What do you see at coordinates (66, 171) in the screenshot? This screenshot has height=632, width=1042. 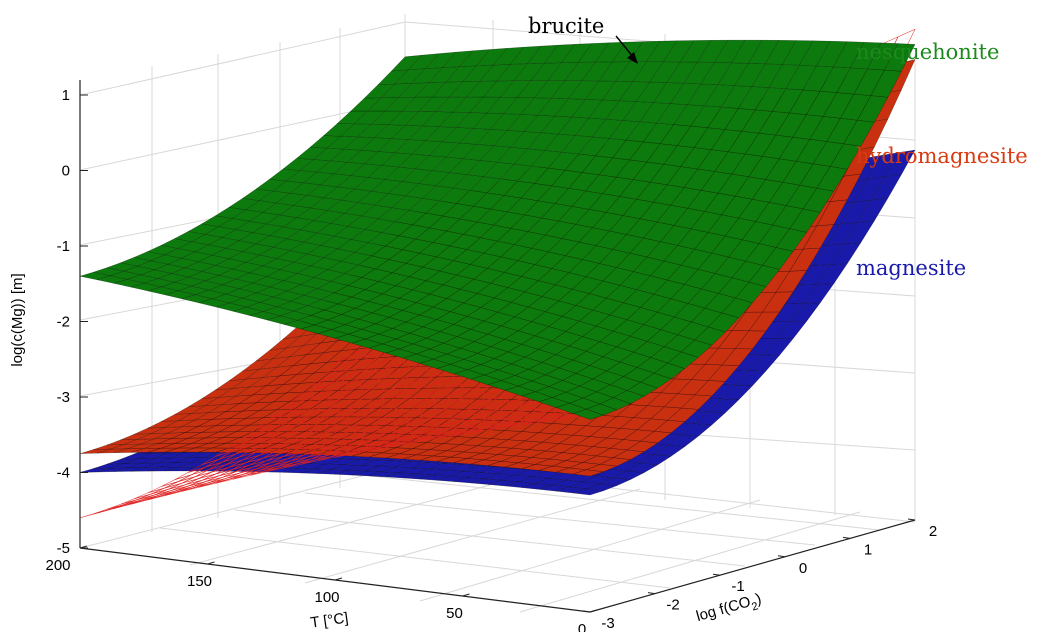 I see `z-tick-label: 0` at bounding box center [66, 171].